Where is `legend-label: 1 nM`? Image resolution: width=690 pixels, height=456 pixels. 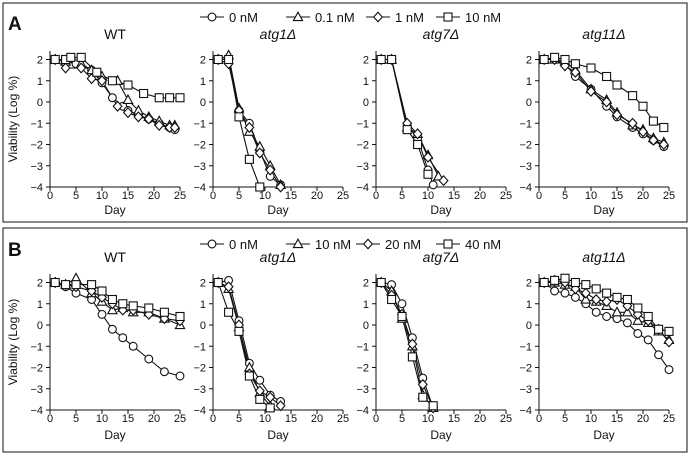
legend-label: 1 nM is located at coordinates (409, 17).